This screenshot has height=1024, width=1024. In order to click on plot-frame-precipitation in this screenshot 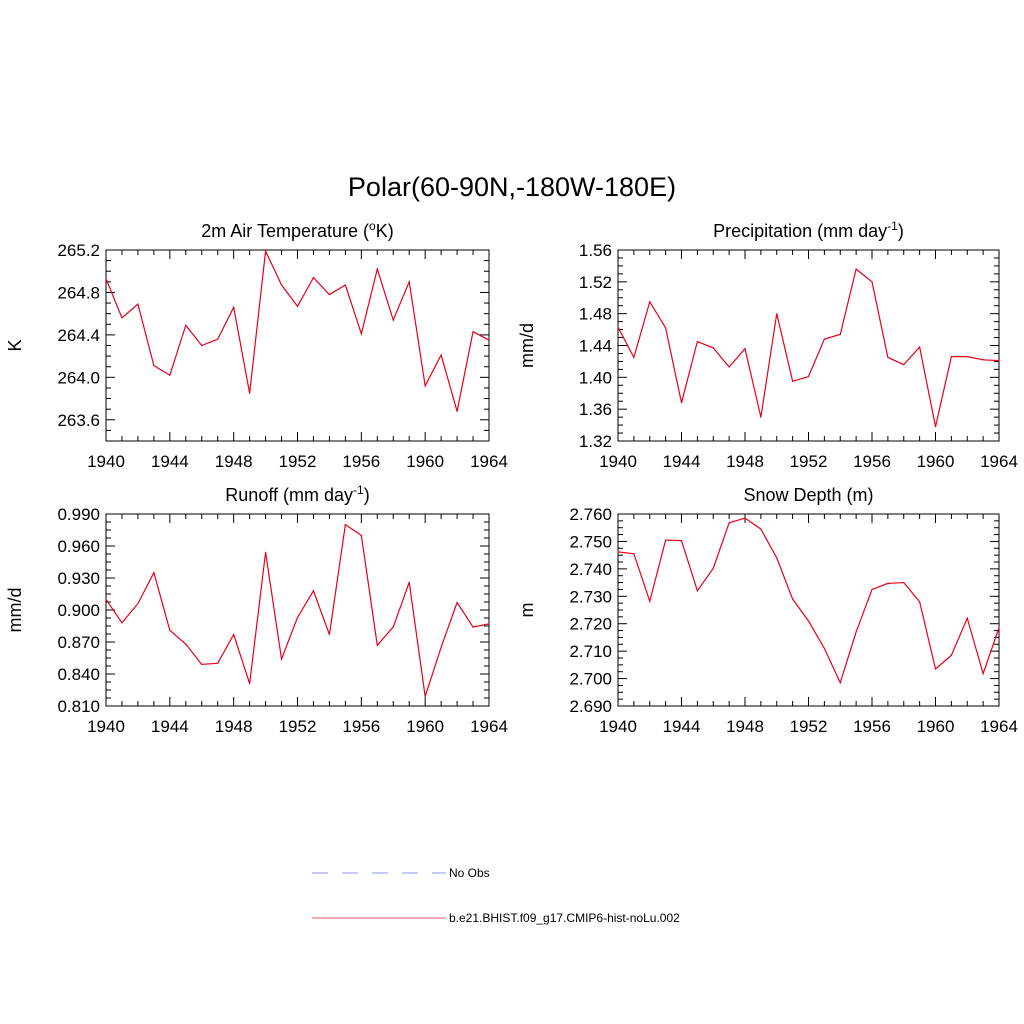, I will do `click(808, 345)`.